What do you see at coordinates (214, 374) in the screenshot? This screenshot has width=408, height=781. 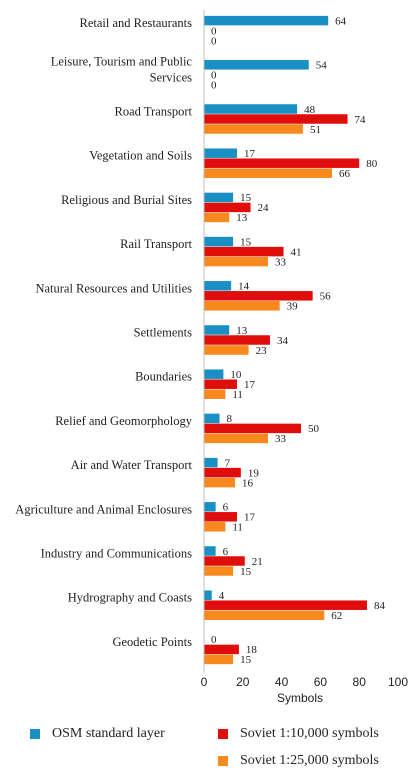 I see `bar-osm-standard-layer-boundaries` at bounding box center [214, 374].